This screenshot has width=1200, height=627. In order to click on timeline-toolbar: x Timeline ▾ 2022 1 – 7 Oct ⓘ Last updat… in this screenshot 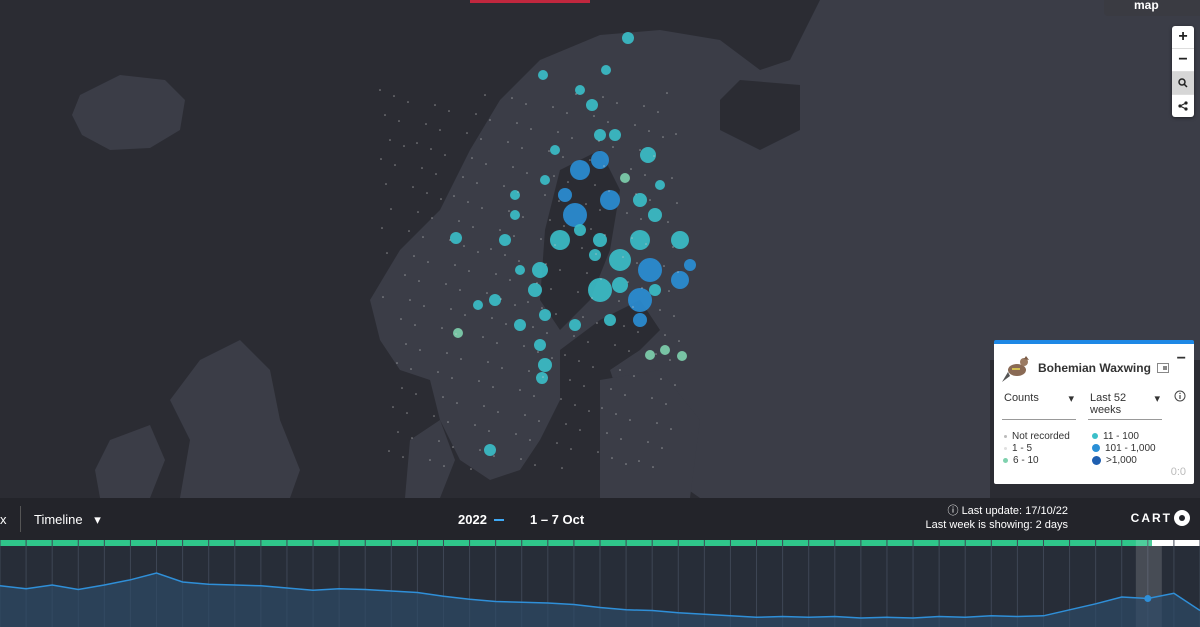, I will do `click(600, 519)`.